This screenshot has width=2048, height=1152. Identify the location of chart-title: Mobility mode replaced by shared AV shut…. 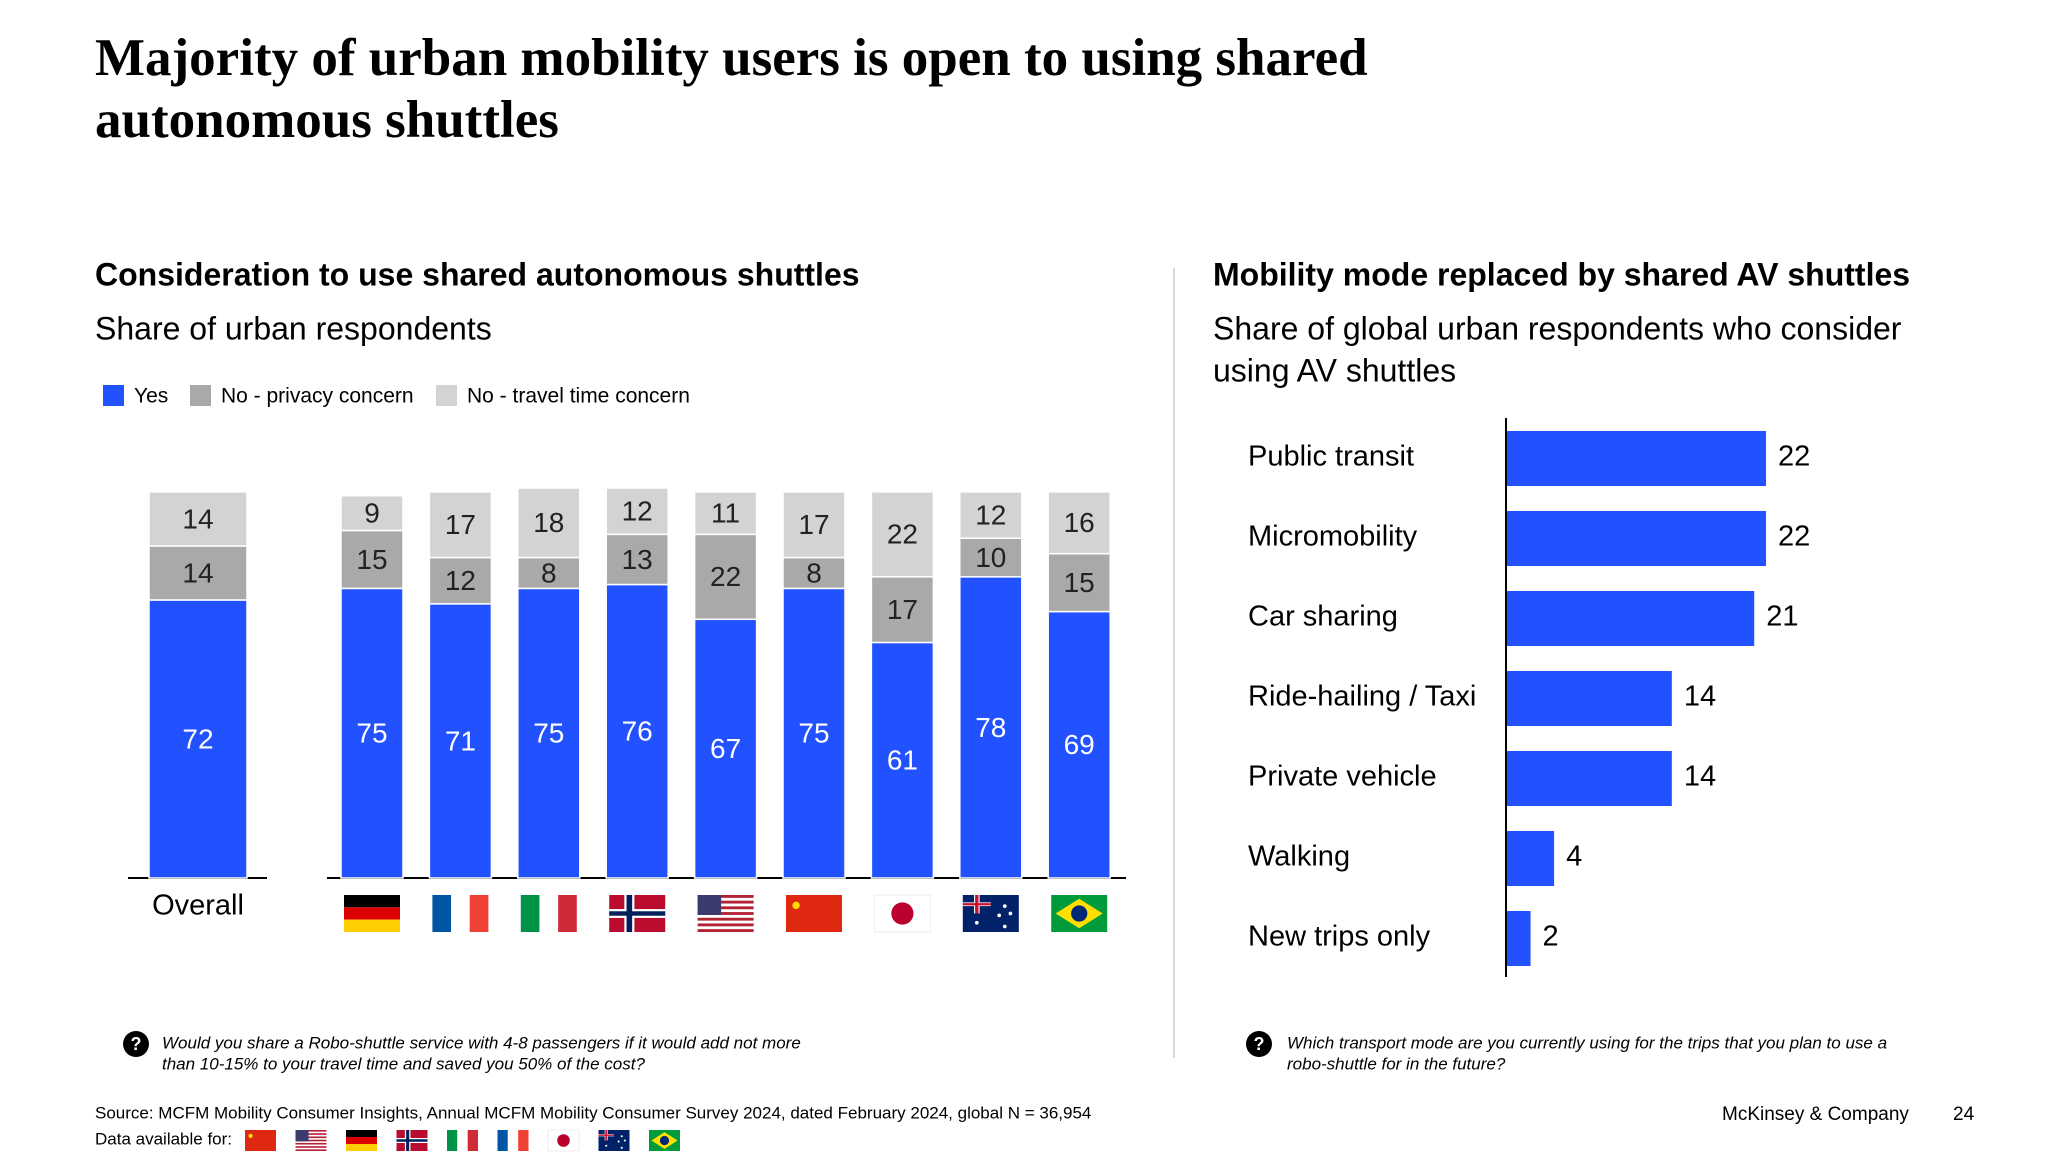
(1561, 274).